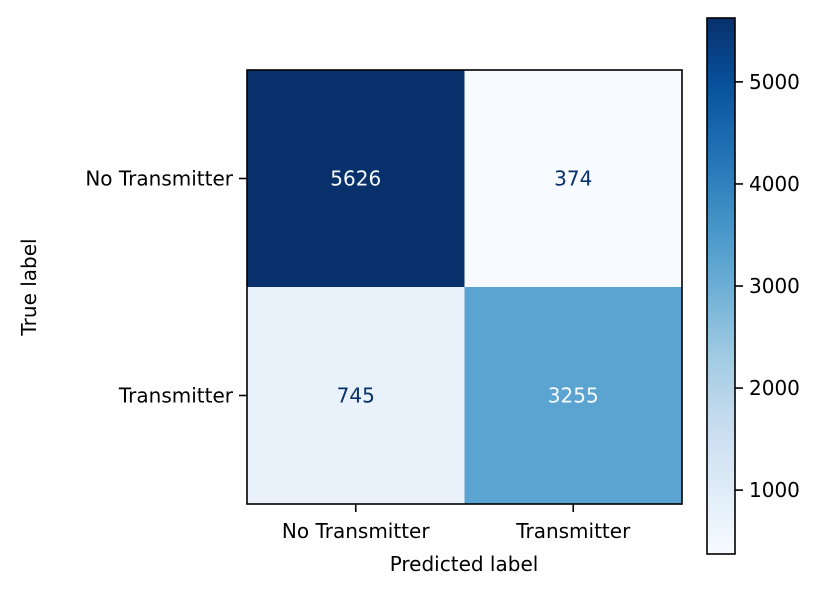  Describe the element at coordinates (356, 531) in the screenshot. I see `x-tick-label-0: No Transmitter` at that location.